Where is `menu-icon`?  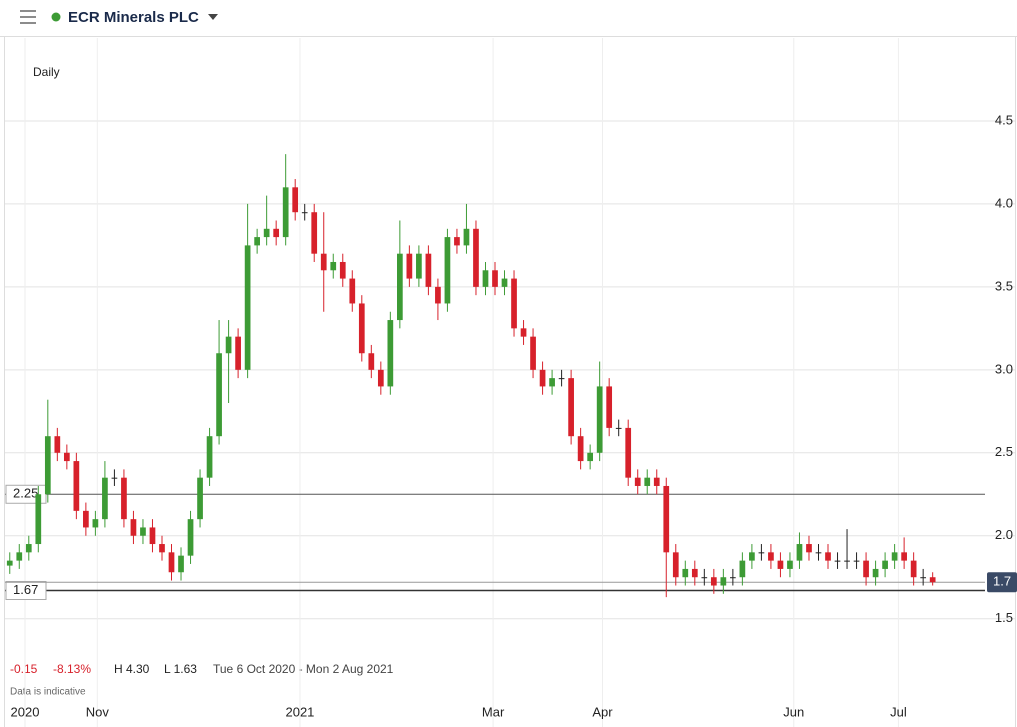
menu-icon is located at coordinates (28, 17).